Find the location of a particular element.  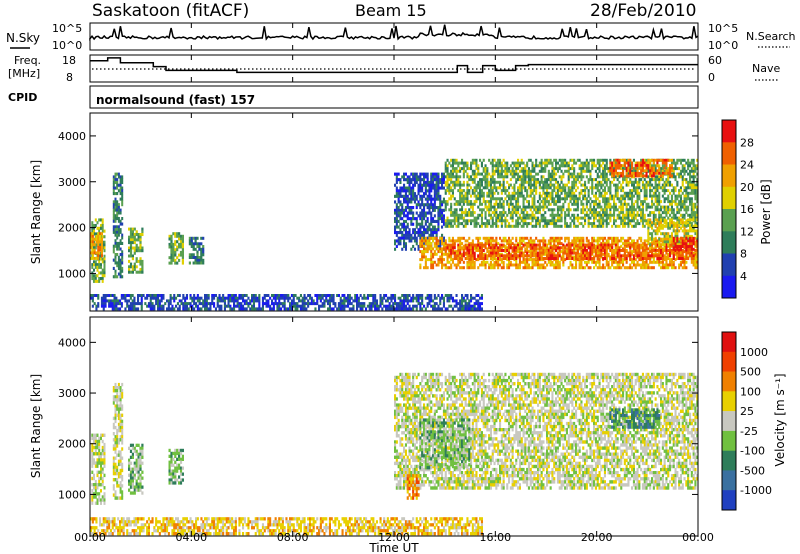

cpid-value: normalsound (fast) 157 is located at coordinates (175, 100).